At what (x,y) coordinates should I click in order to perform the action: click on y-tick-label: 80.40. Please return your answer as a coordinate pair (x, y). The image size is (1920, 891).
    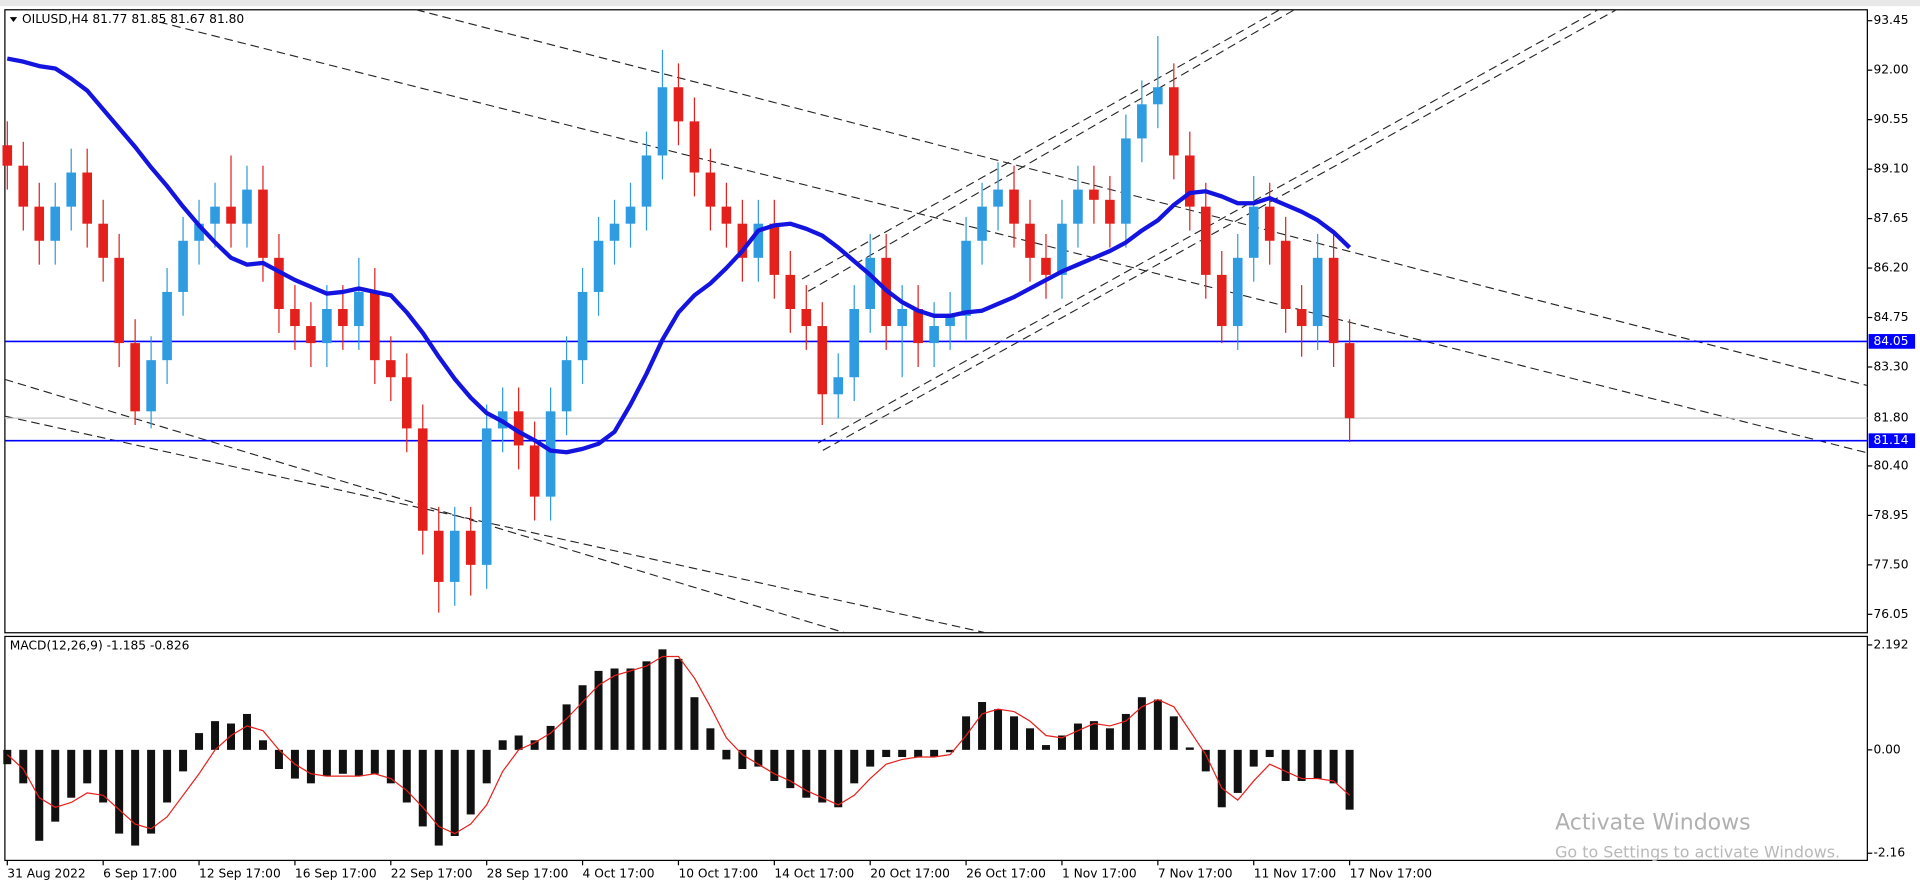
    Looking at the image, I should click on (1890, 465).